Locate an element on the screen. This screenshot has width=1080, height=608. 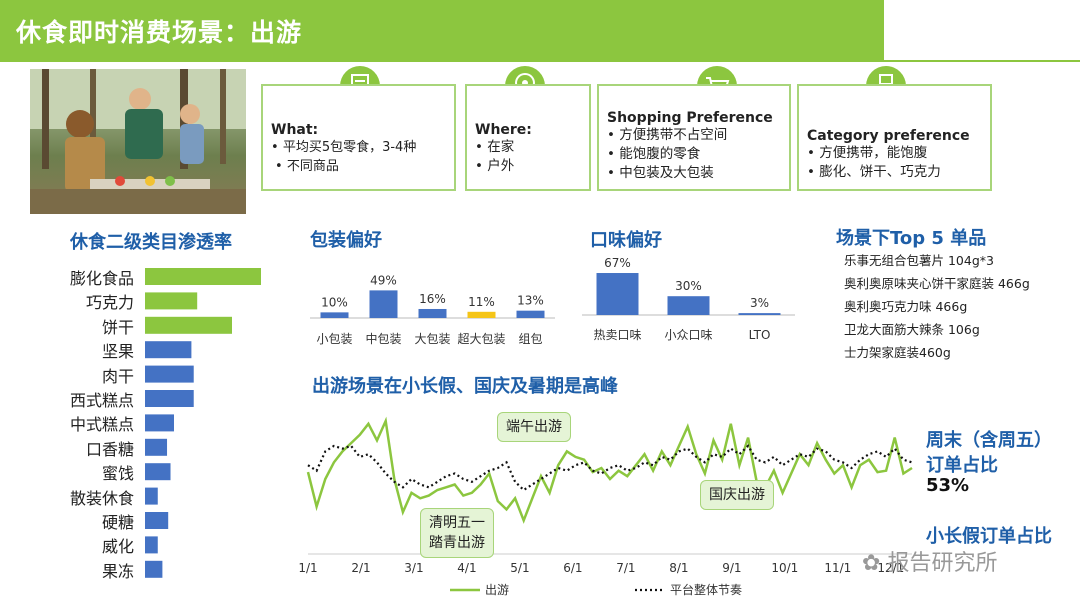
weekend-value: 53% is located at coordinates (948, 485).